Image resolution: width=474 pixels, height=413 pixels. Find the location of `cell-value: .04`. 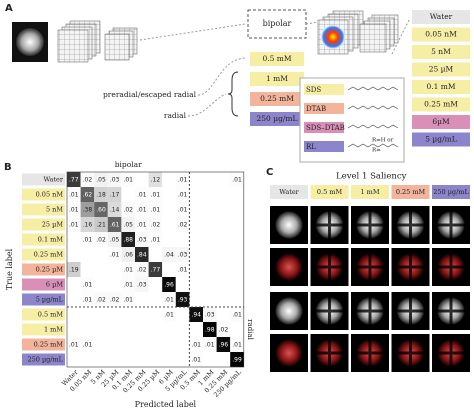

cell-value: .04 is located at coordinates (169, 255).